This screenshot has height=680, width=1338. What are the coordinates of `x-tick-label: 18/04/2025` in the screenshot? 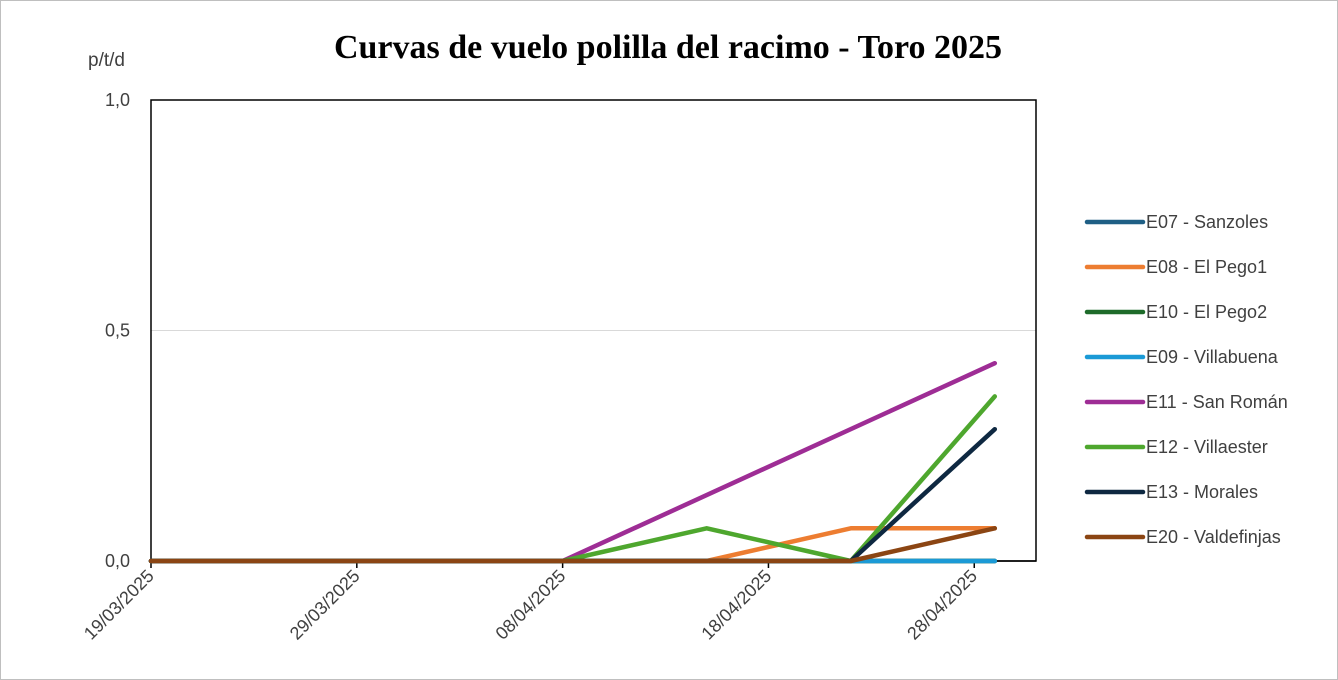 It's located at (736, 605).